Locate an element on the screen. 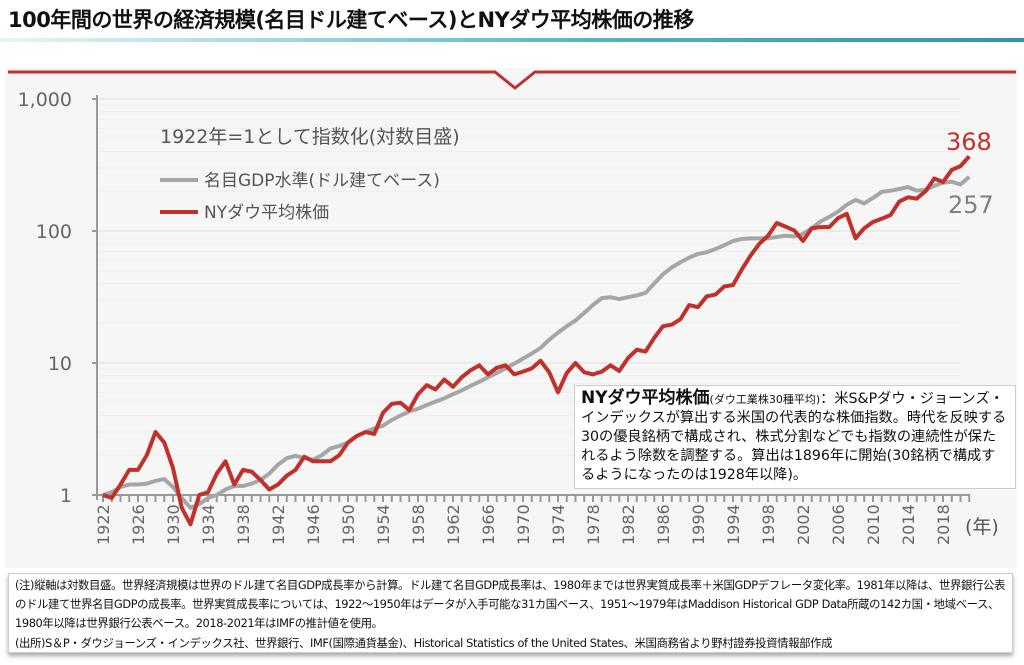 The width and height of the screenshot is (1024, 665). y-tick-label: 1 is located at coordinates (66, 496).